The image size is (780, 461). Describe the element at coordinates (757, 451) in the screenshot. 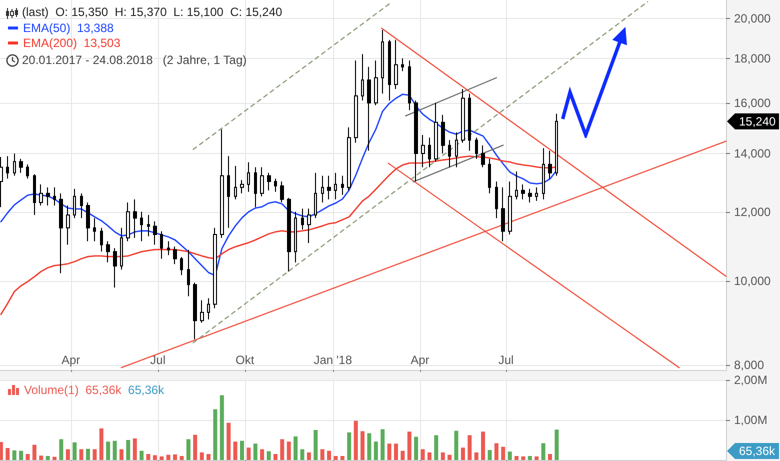

I see `text: 65,36k` at that location.